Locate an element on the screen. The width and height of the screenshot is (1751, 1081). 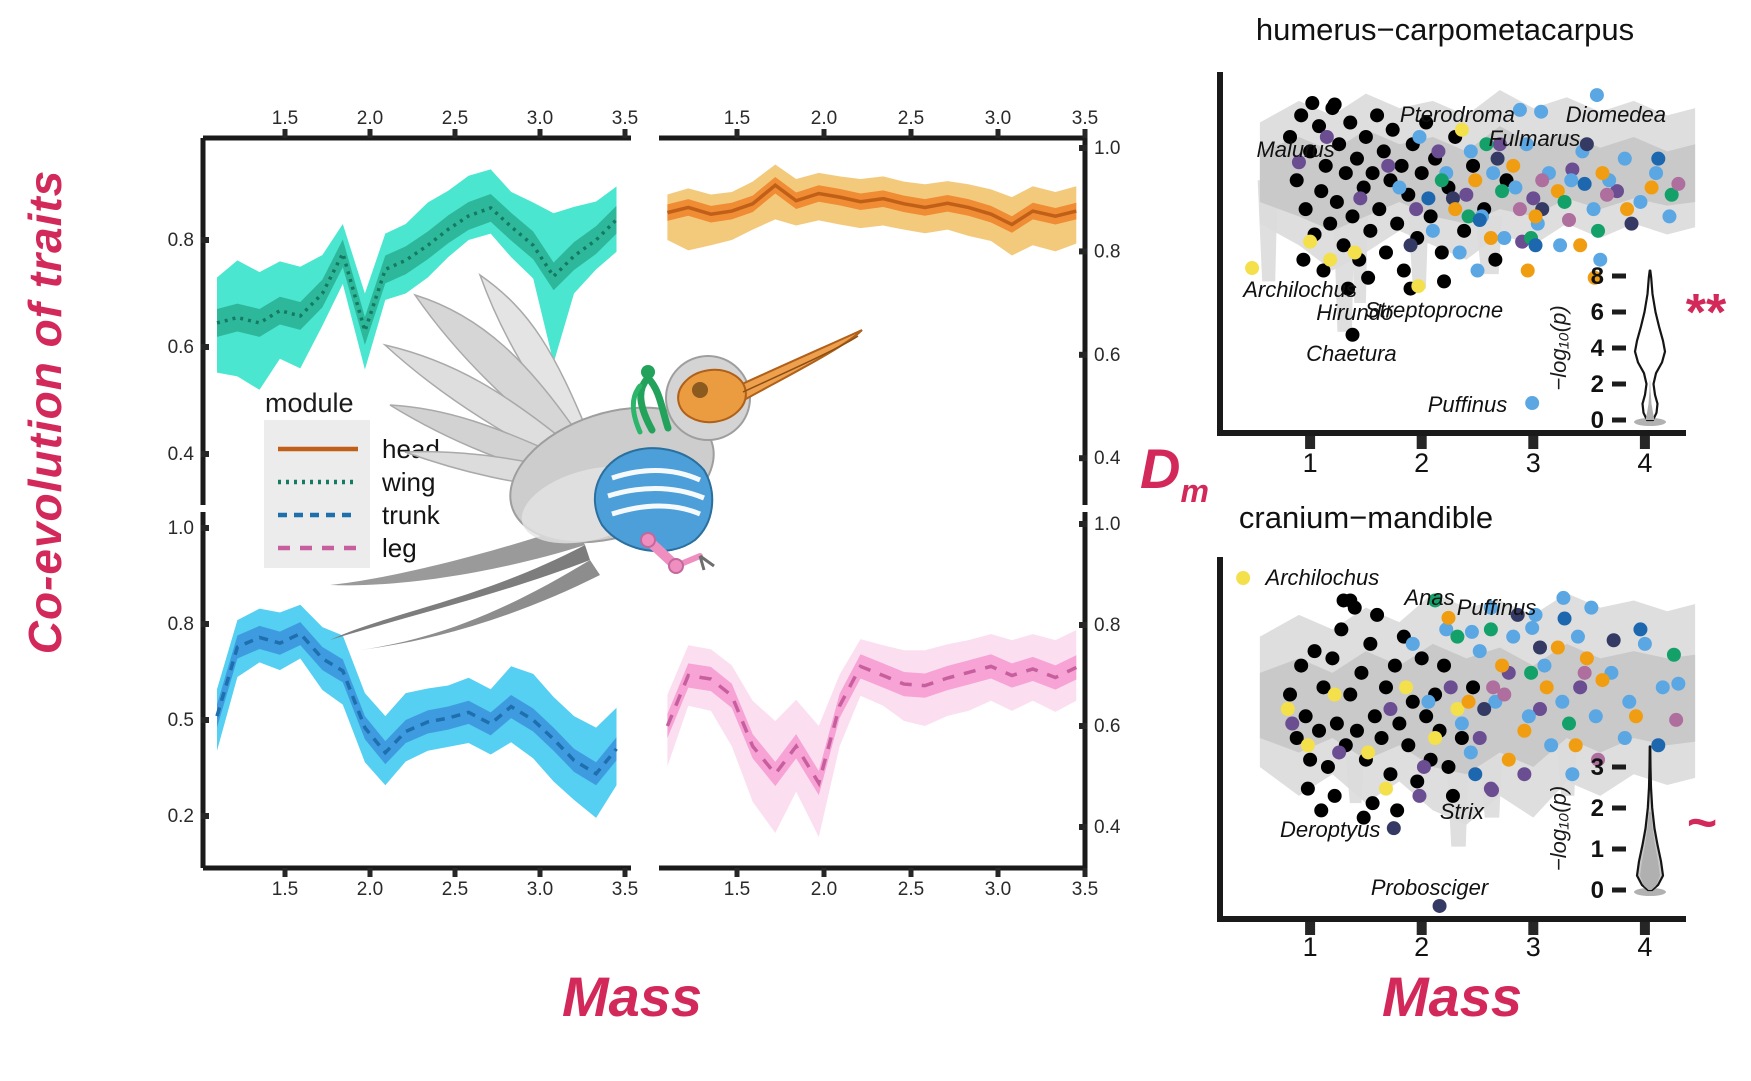
tick-label: 2.0 is located at coordinates (824, 118).